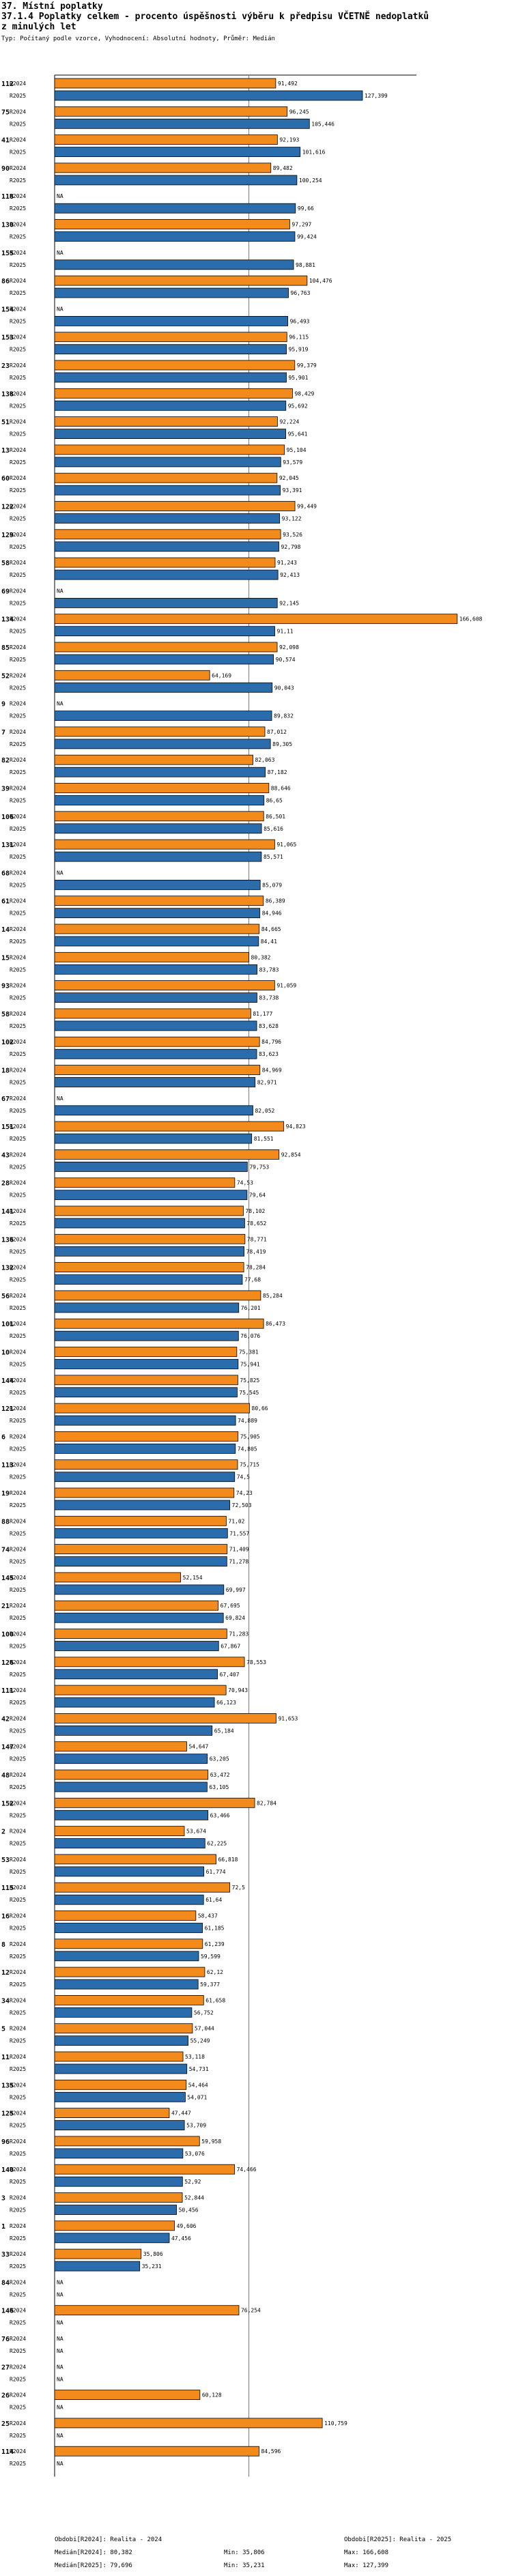  Describe the element at coordinates (7, 845) in the screenshot. I see `category-label: 131` at that location.